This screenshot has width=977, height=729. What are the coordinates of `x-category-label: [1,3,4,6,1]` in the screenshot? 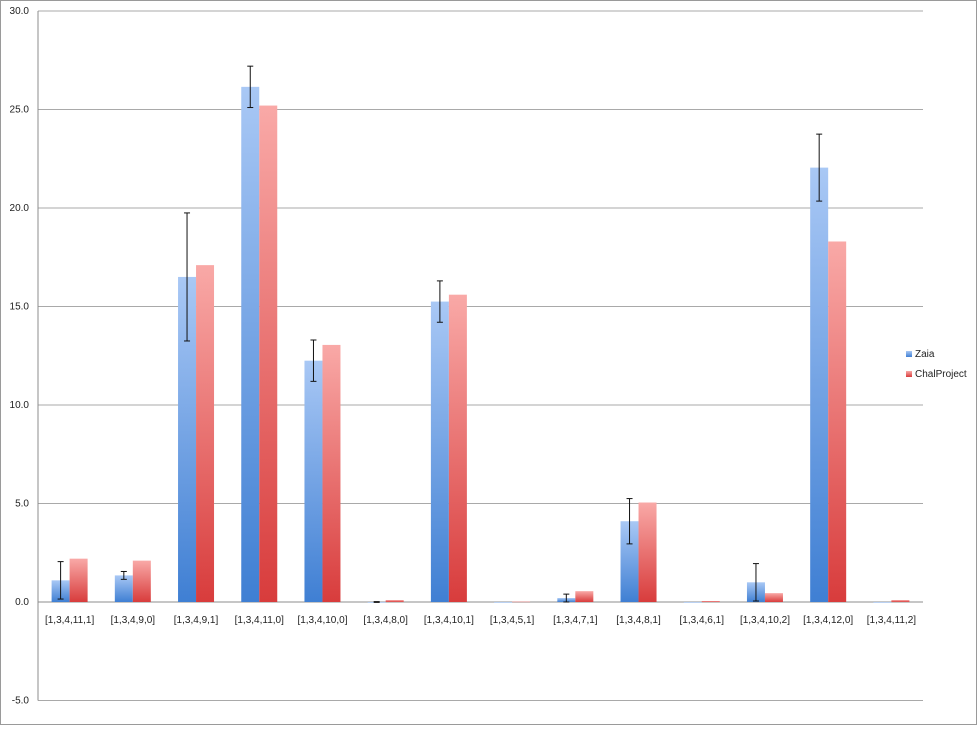 It's located at (702, 620).